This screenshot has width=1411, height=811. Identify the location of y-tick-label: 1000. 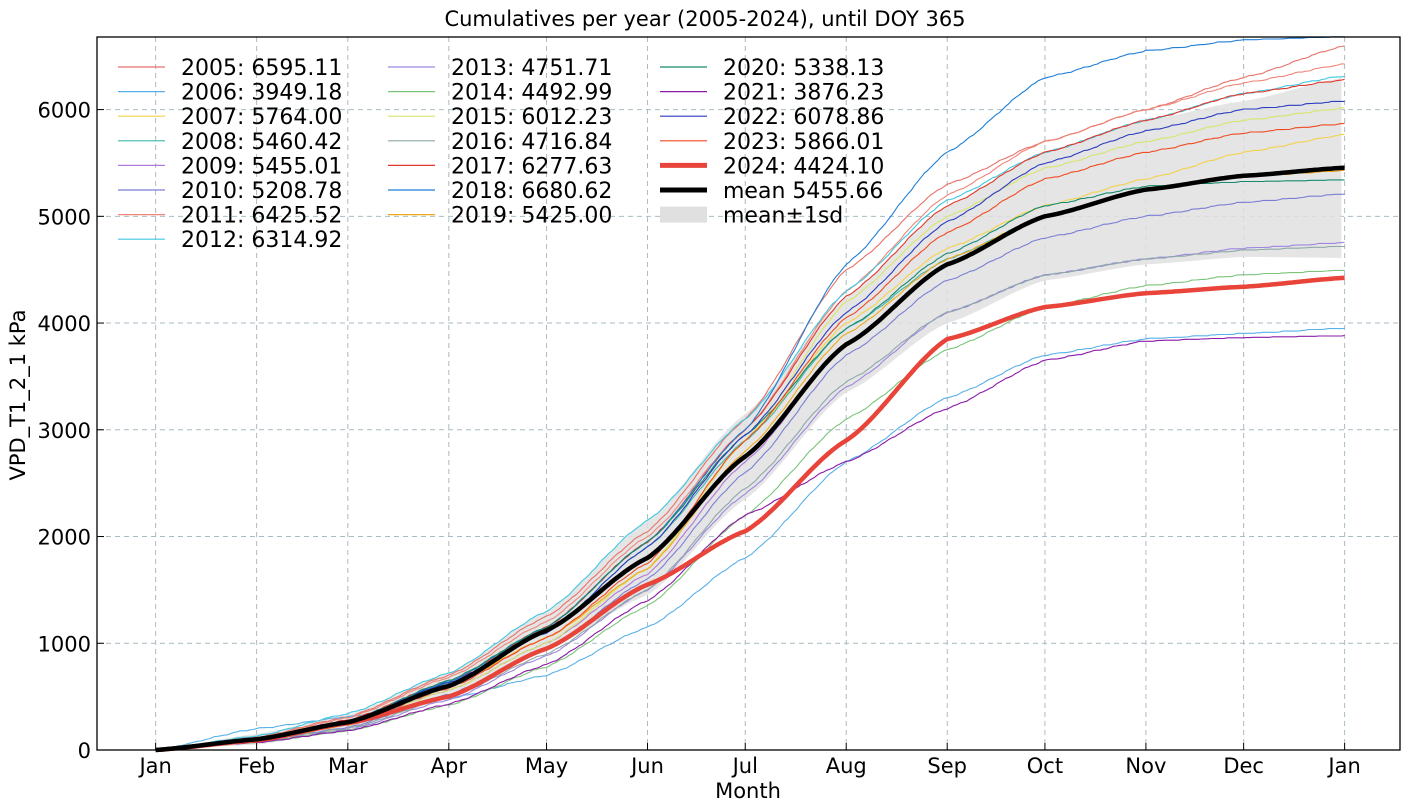
(64, 644).